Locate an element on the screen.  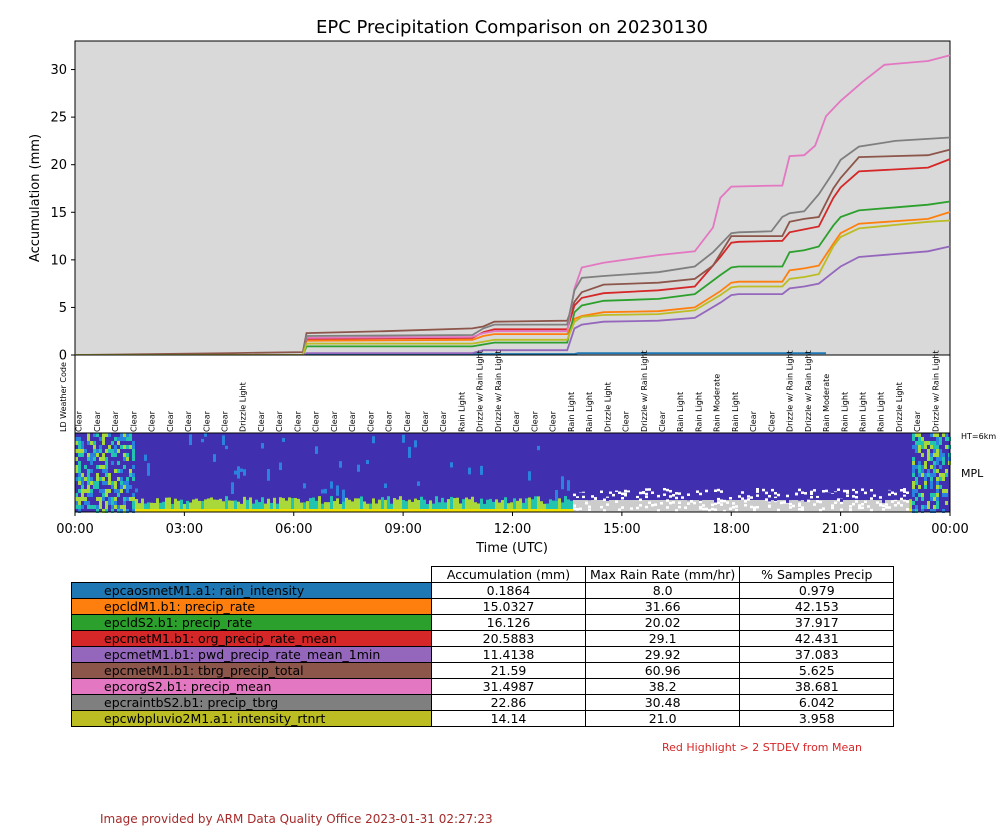
mpl-height-label: HT=6km is located at coordinates (978, 436).